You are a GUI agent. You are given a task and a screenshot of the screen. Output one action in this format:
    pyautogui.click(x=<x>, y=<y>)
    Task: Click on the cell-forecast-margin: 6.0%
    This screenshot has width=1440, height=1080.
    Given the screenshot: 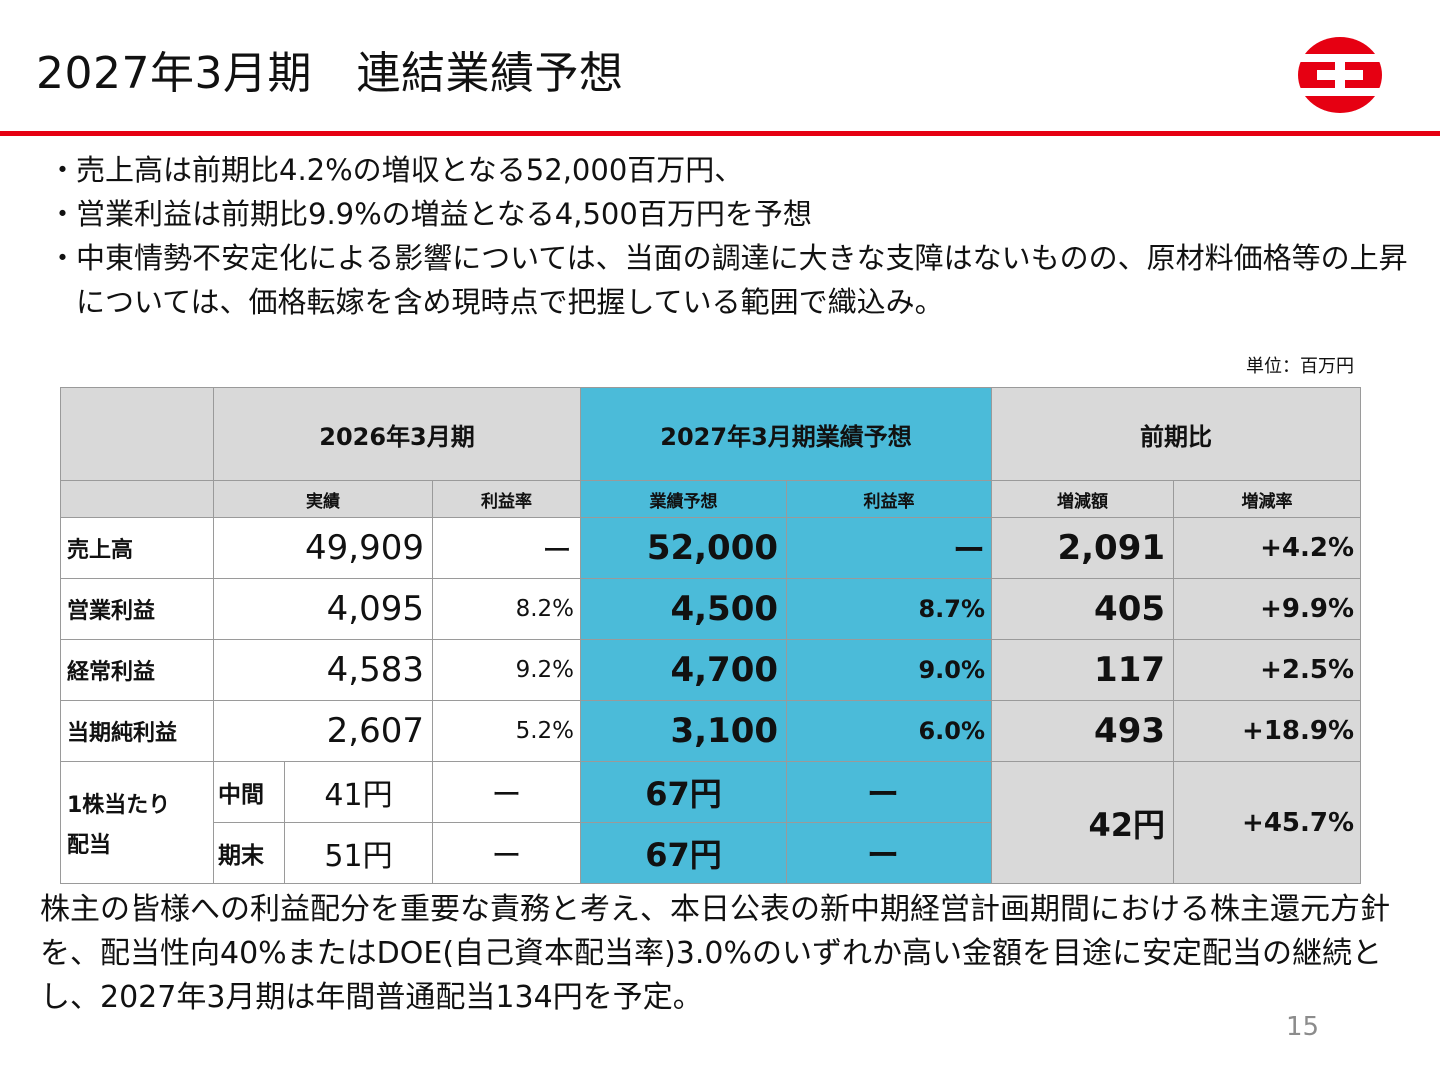 What is the action you would take?
    pyautogui.click(x=889, y=731)
    